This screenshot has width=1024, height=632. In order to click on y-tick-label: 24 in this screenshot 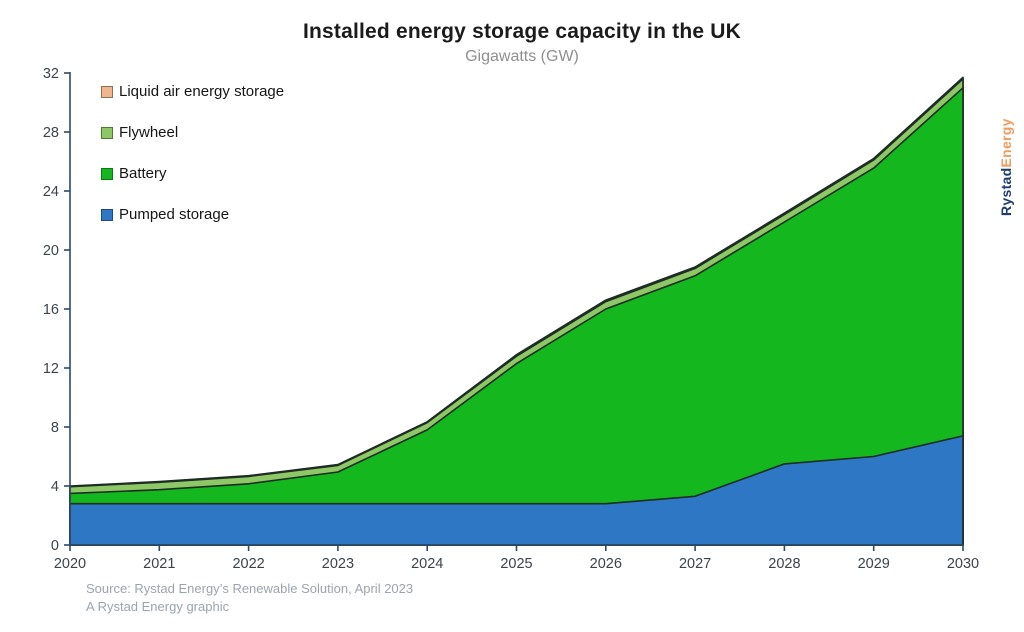, I will do `click(51, 192)`.